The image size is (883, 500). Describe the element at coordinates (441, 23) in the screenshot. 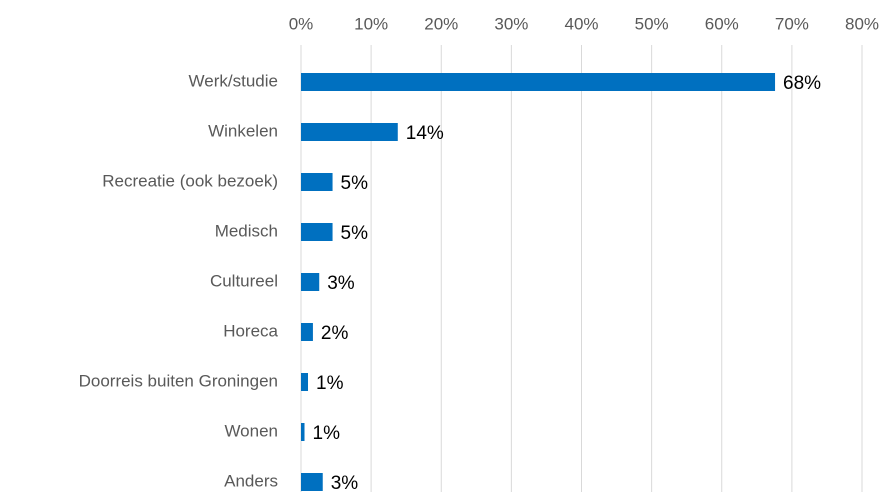

I see `x-tick-label: 20%` at that location.